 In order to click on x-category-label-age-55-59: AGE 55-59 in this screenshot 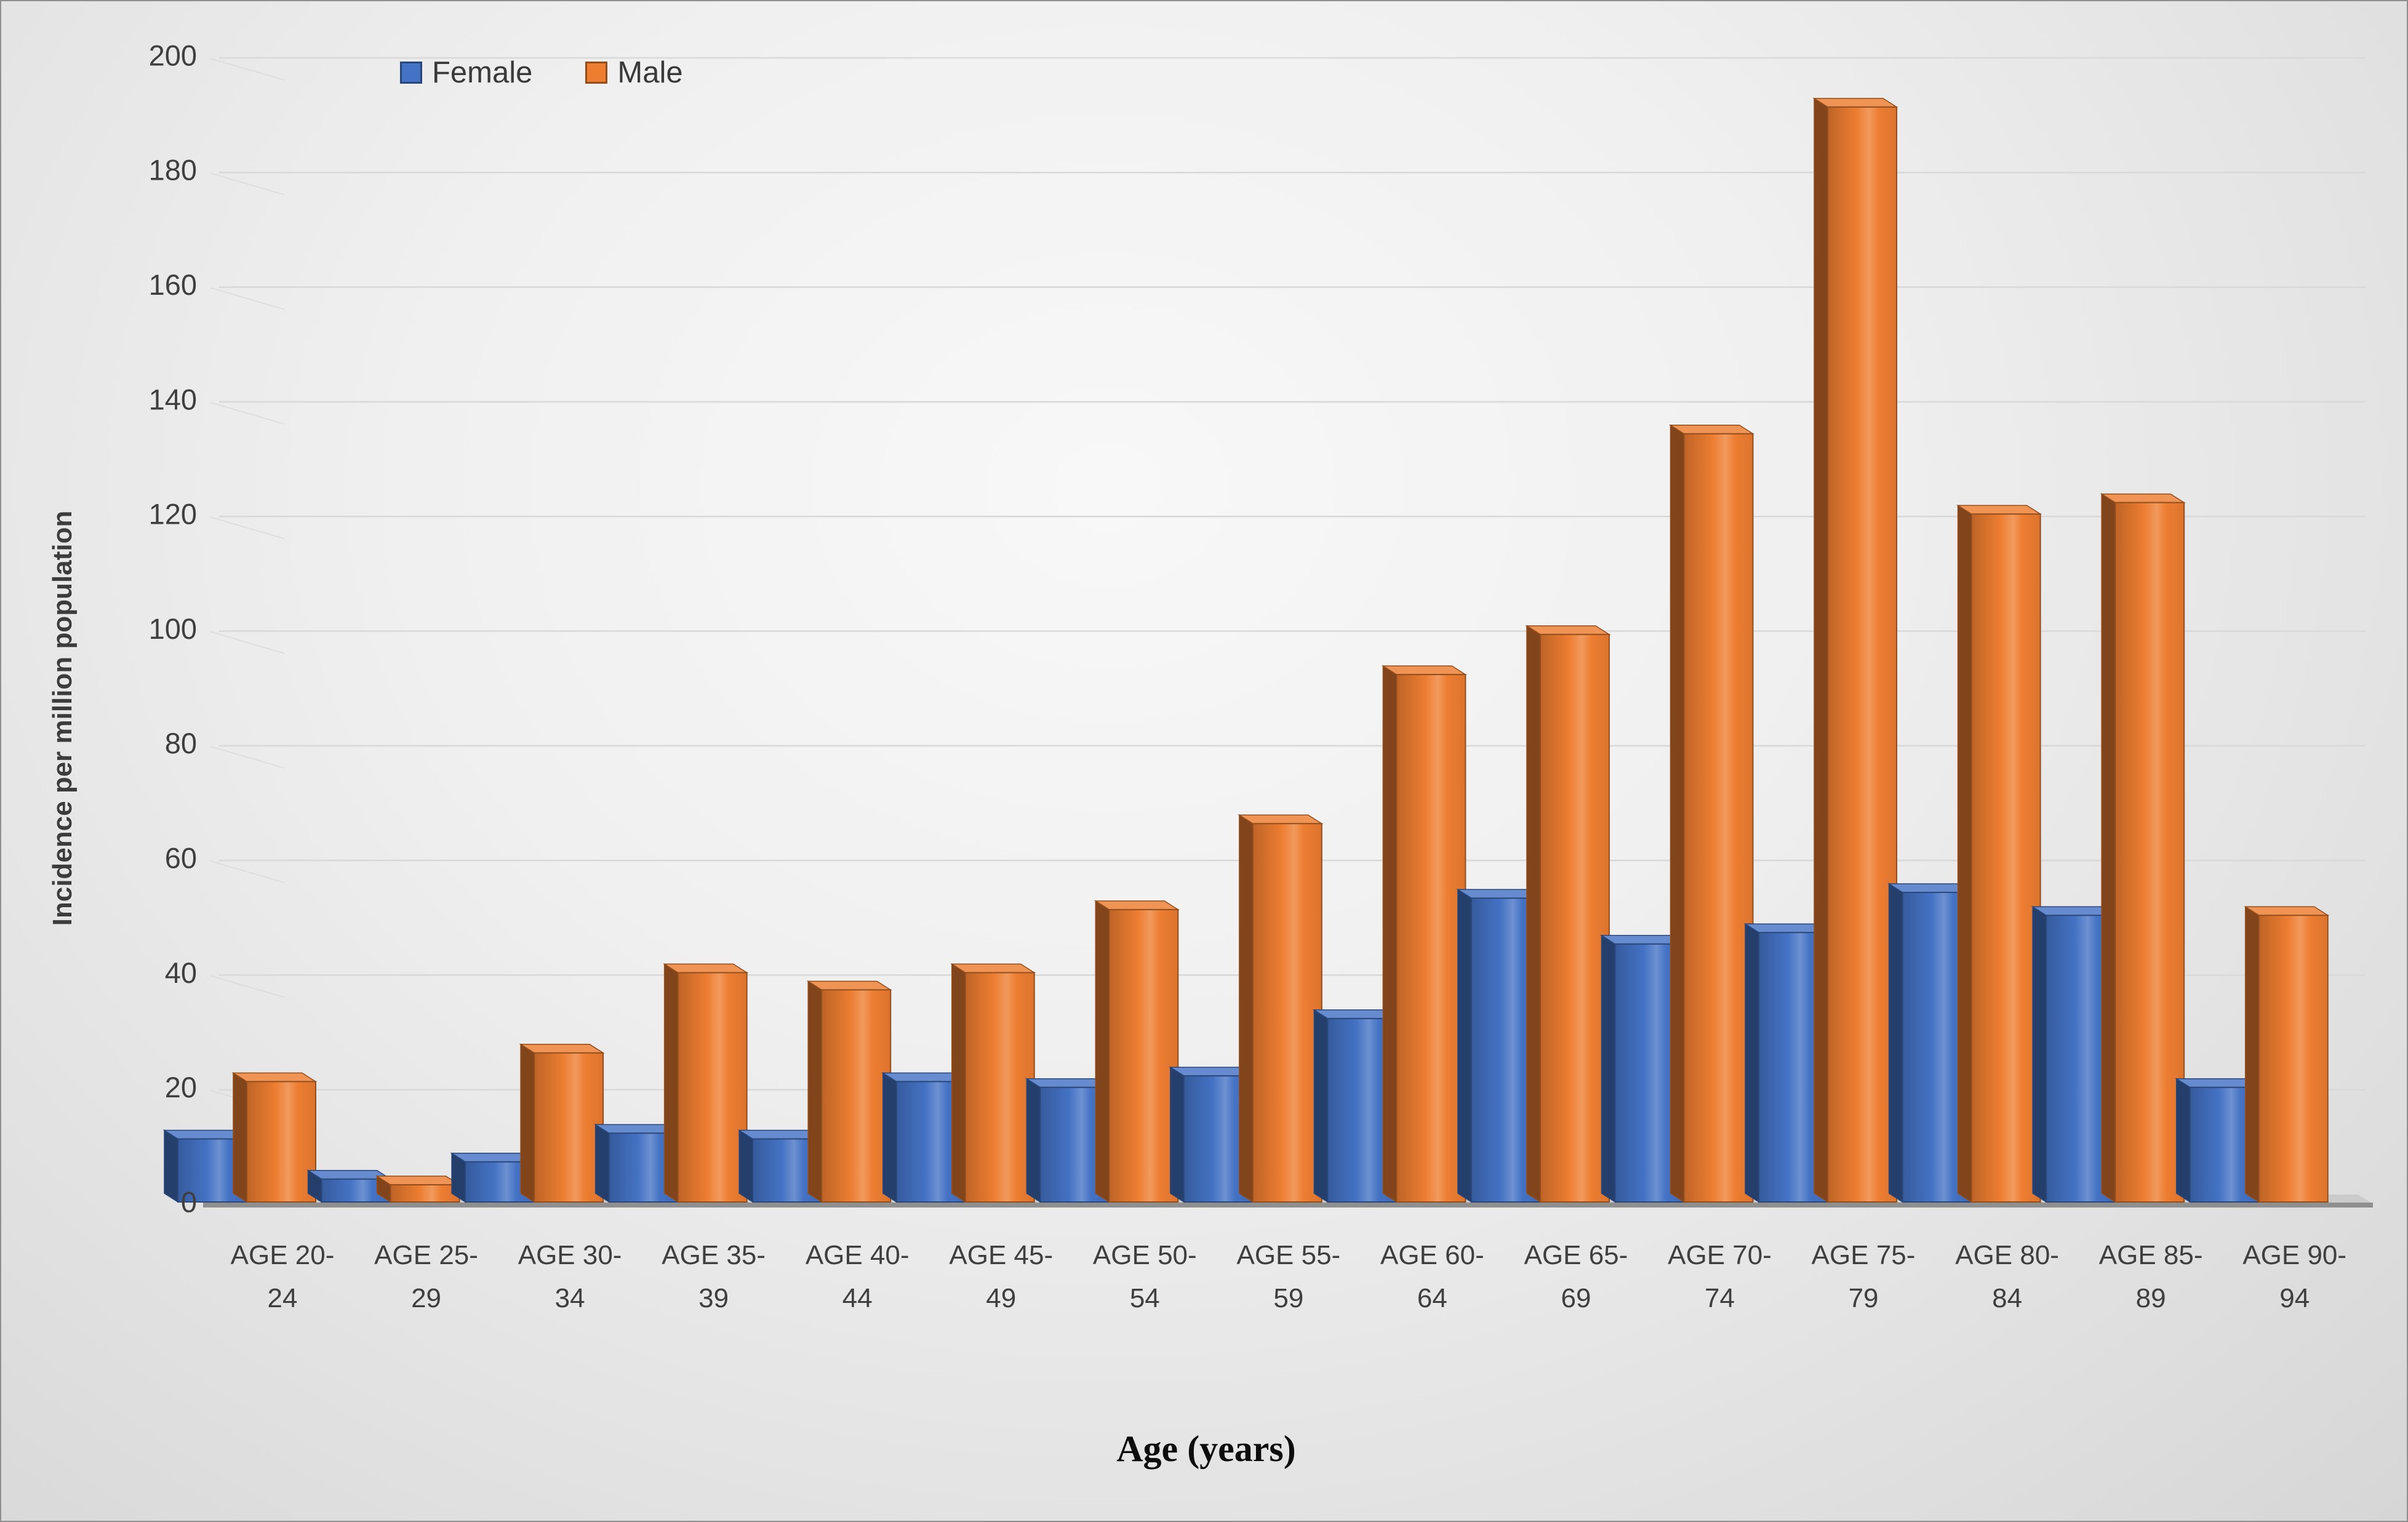, I will do `click(1288, 1276)`.